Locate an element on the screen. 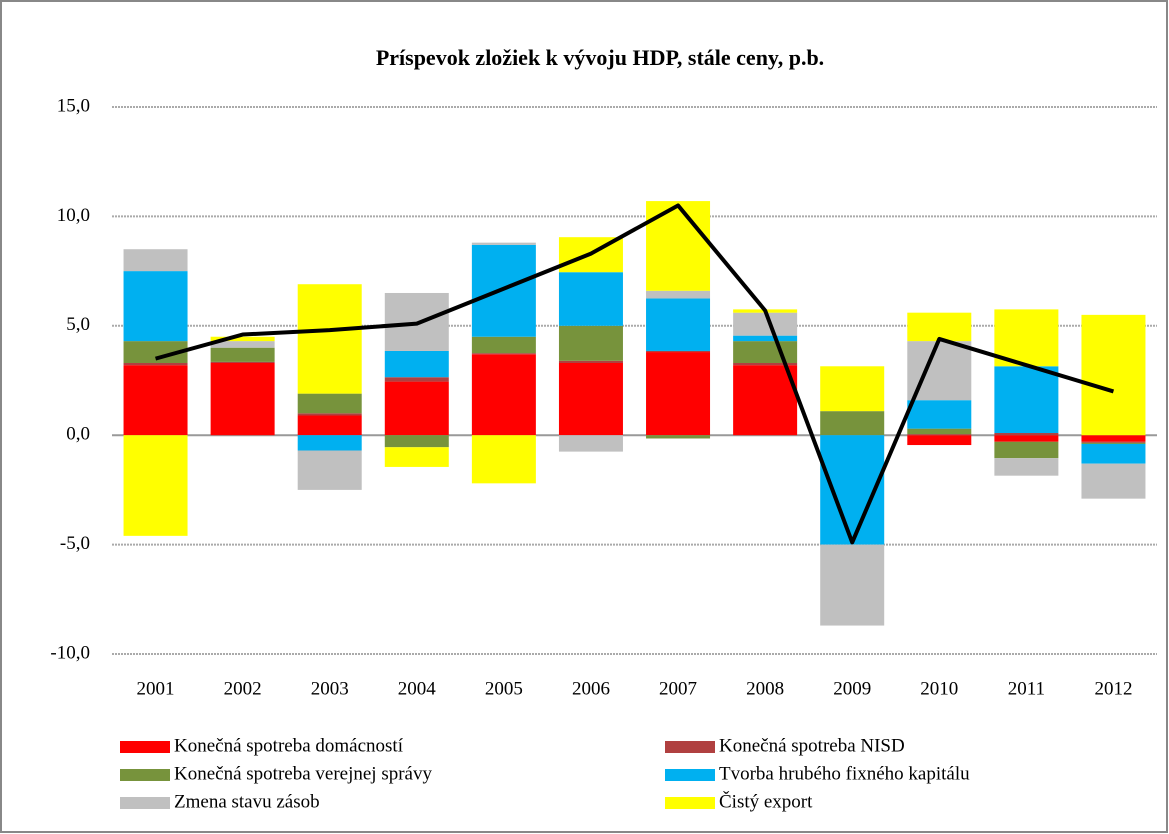 This screenshot has width=1169, height=834. x-tick-label: 2008 is located at coordinates (765, 688).